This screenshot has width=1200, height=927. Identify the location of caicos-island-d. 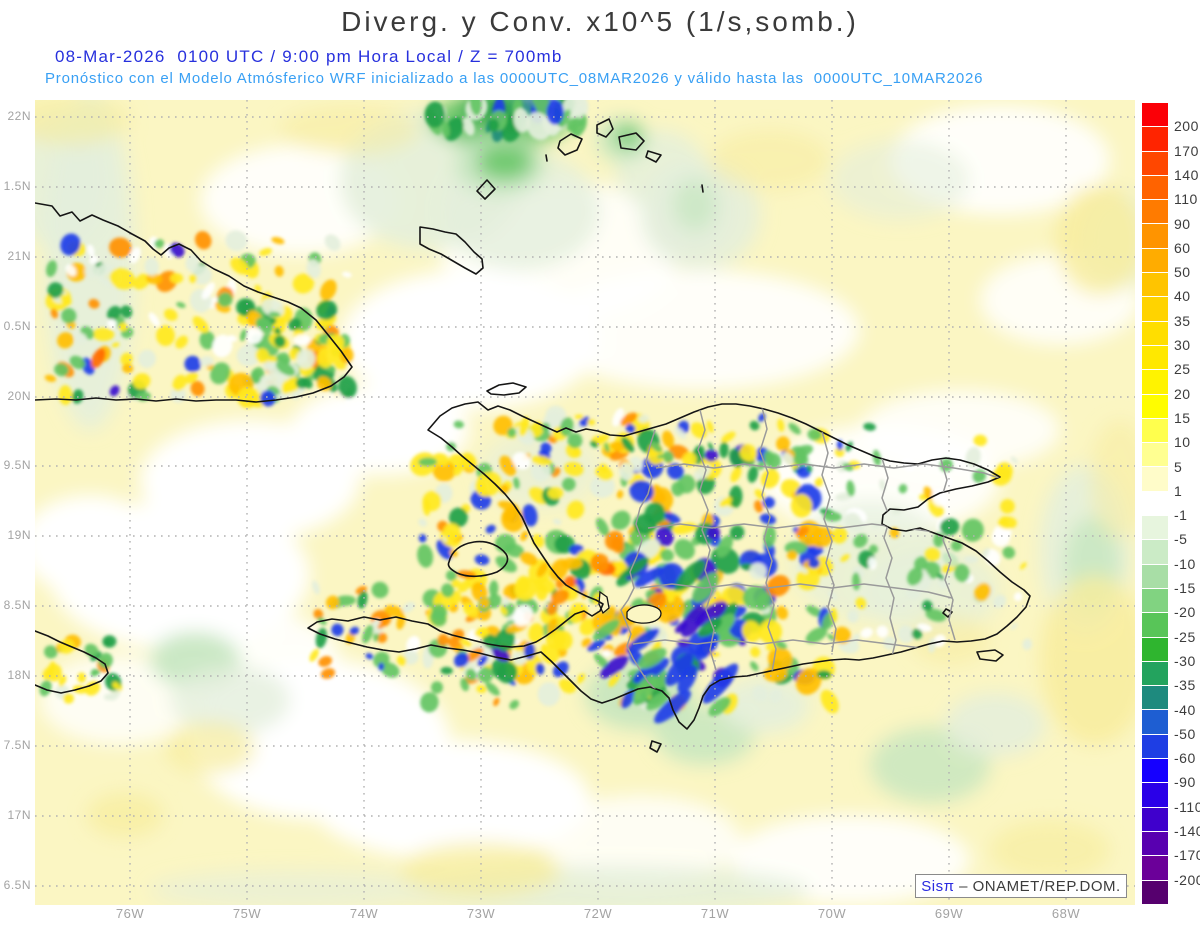
(653, 156).